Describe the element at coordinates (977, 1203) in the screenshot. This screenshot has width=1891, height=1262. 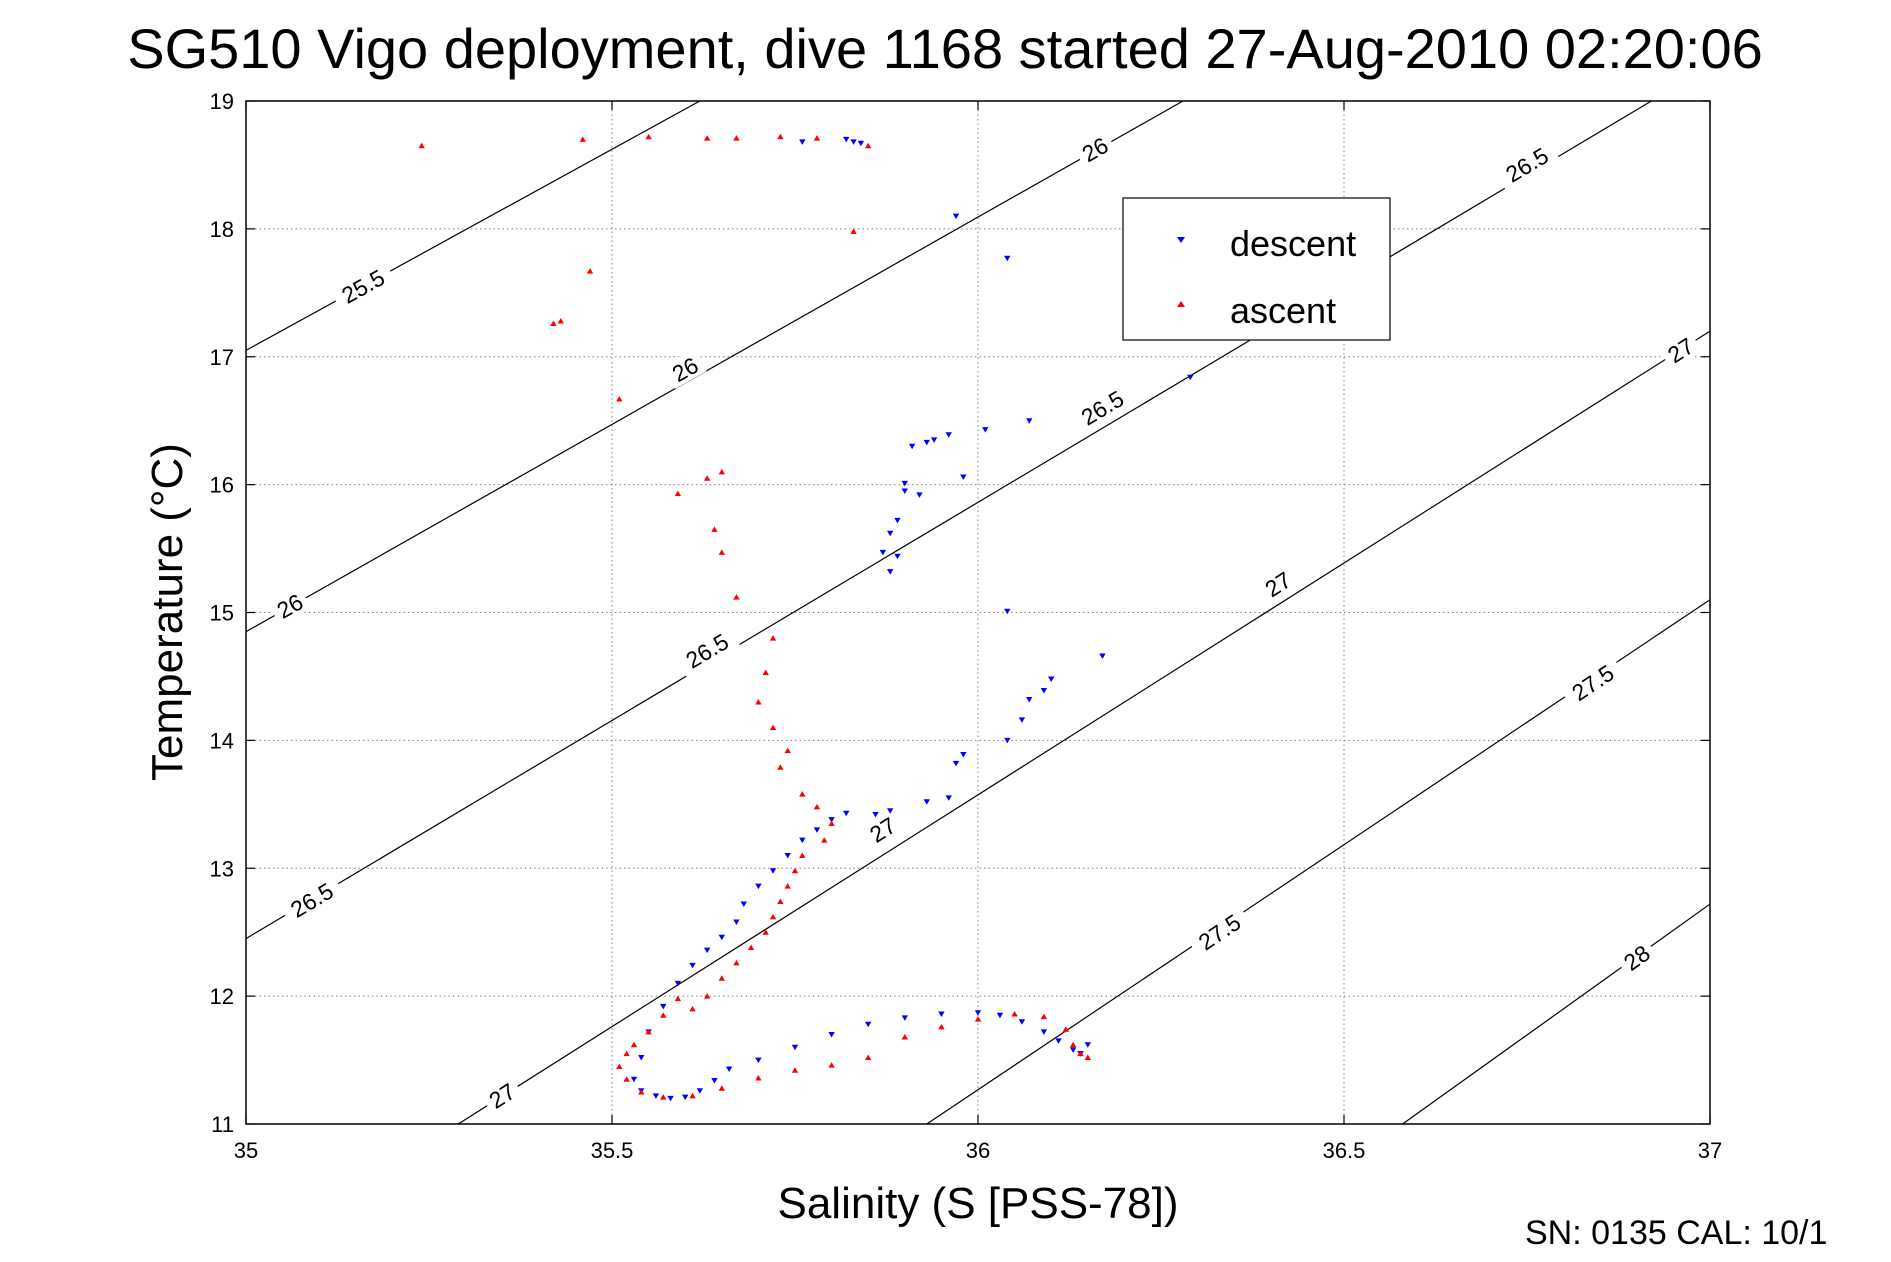
I see `x-axis-label: Salinity (S [PSS-78])` at that location.